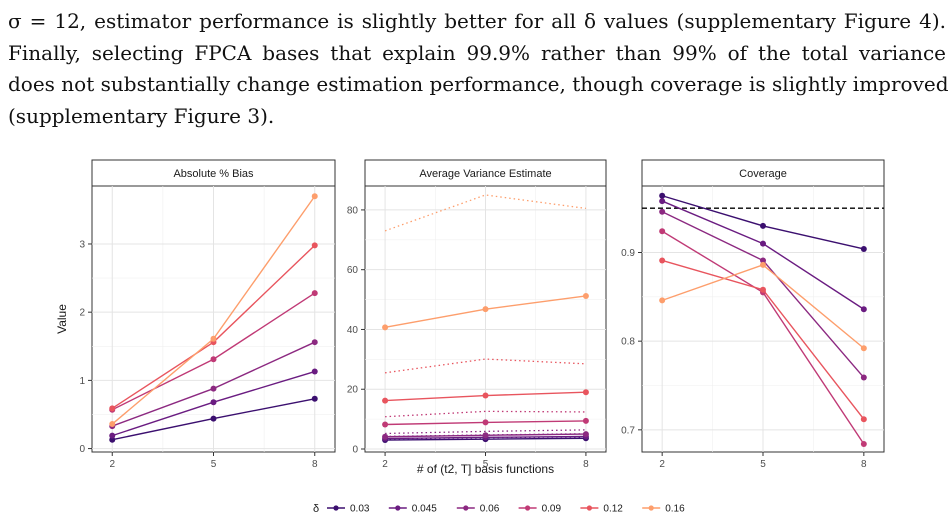 The width and height of the screenshot is (952, 521). I want to click on panel-title: Coverage, so click(763, 174).